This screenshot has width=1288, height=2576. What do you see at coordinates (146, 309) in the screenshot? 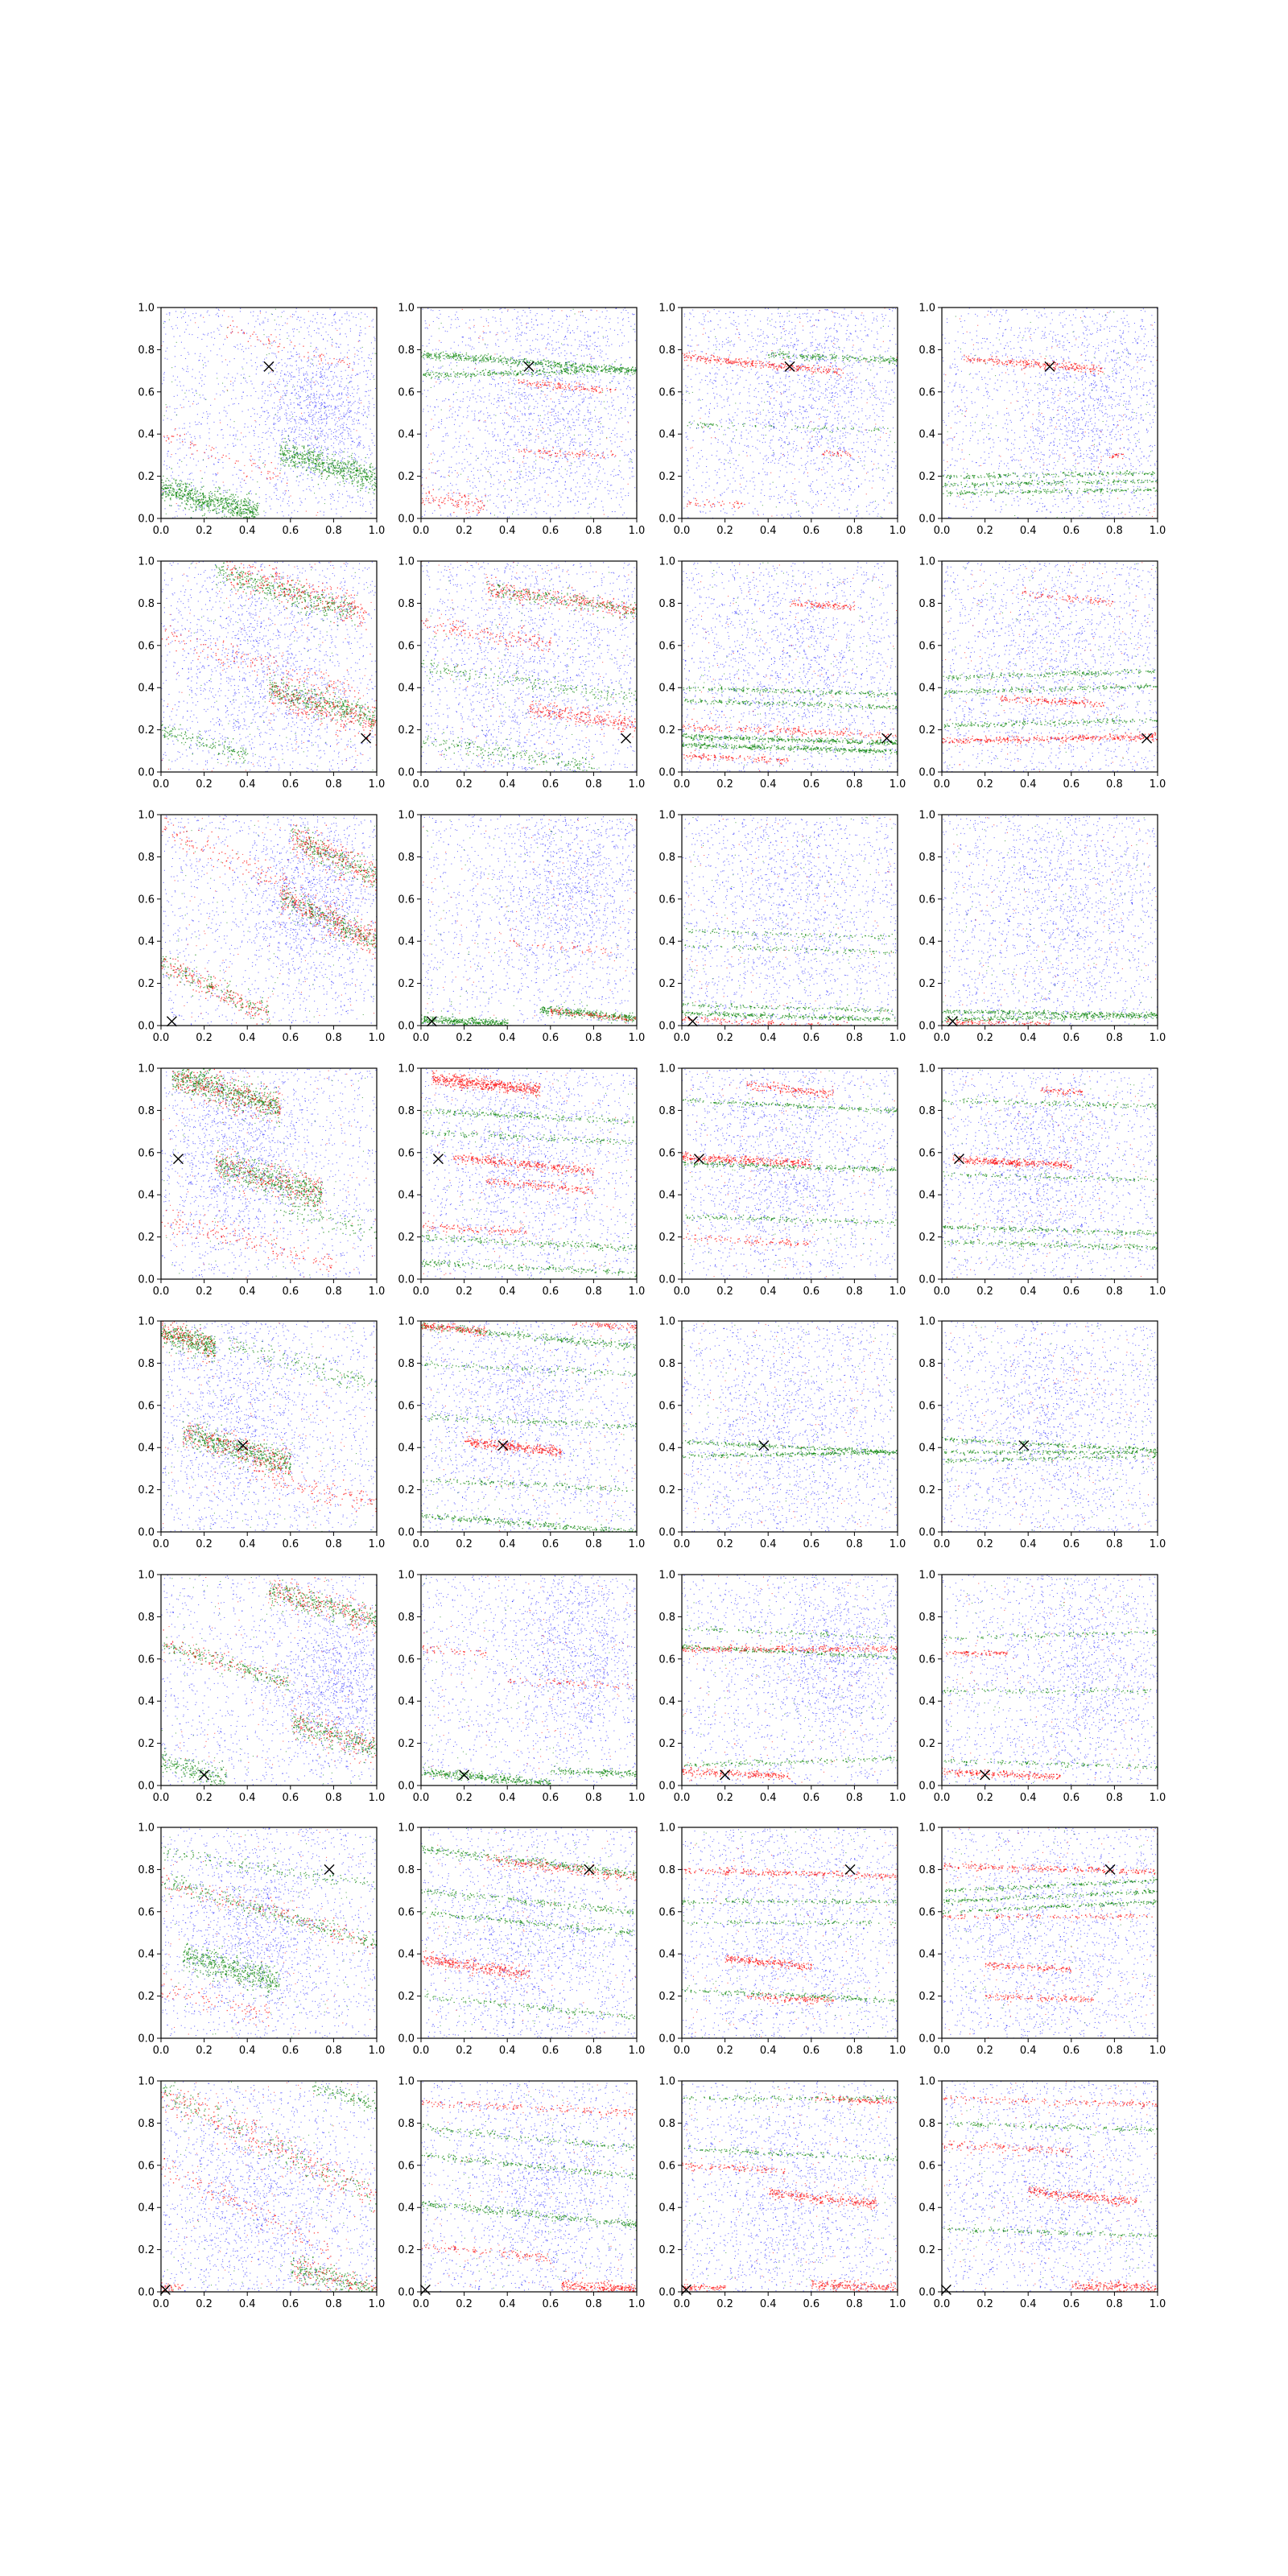
I see `y-tick-label: 1.0` at bounding box center [146, 309].